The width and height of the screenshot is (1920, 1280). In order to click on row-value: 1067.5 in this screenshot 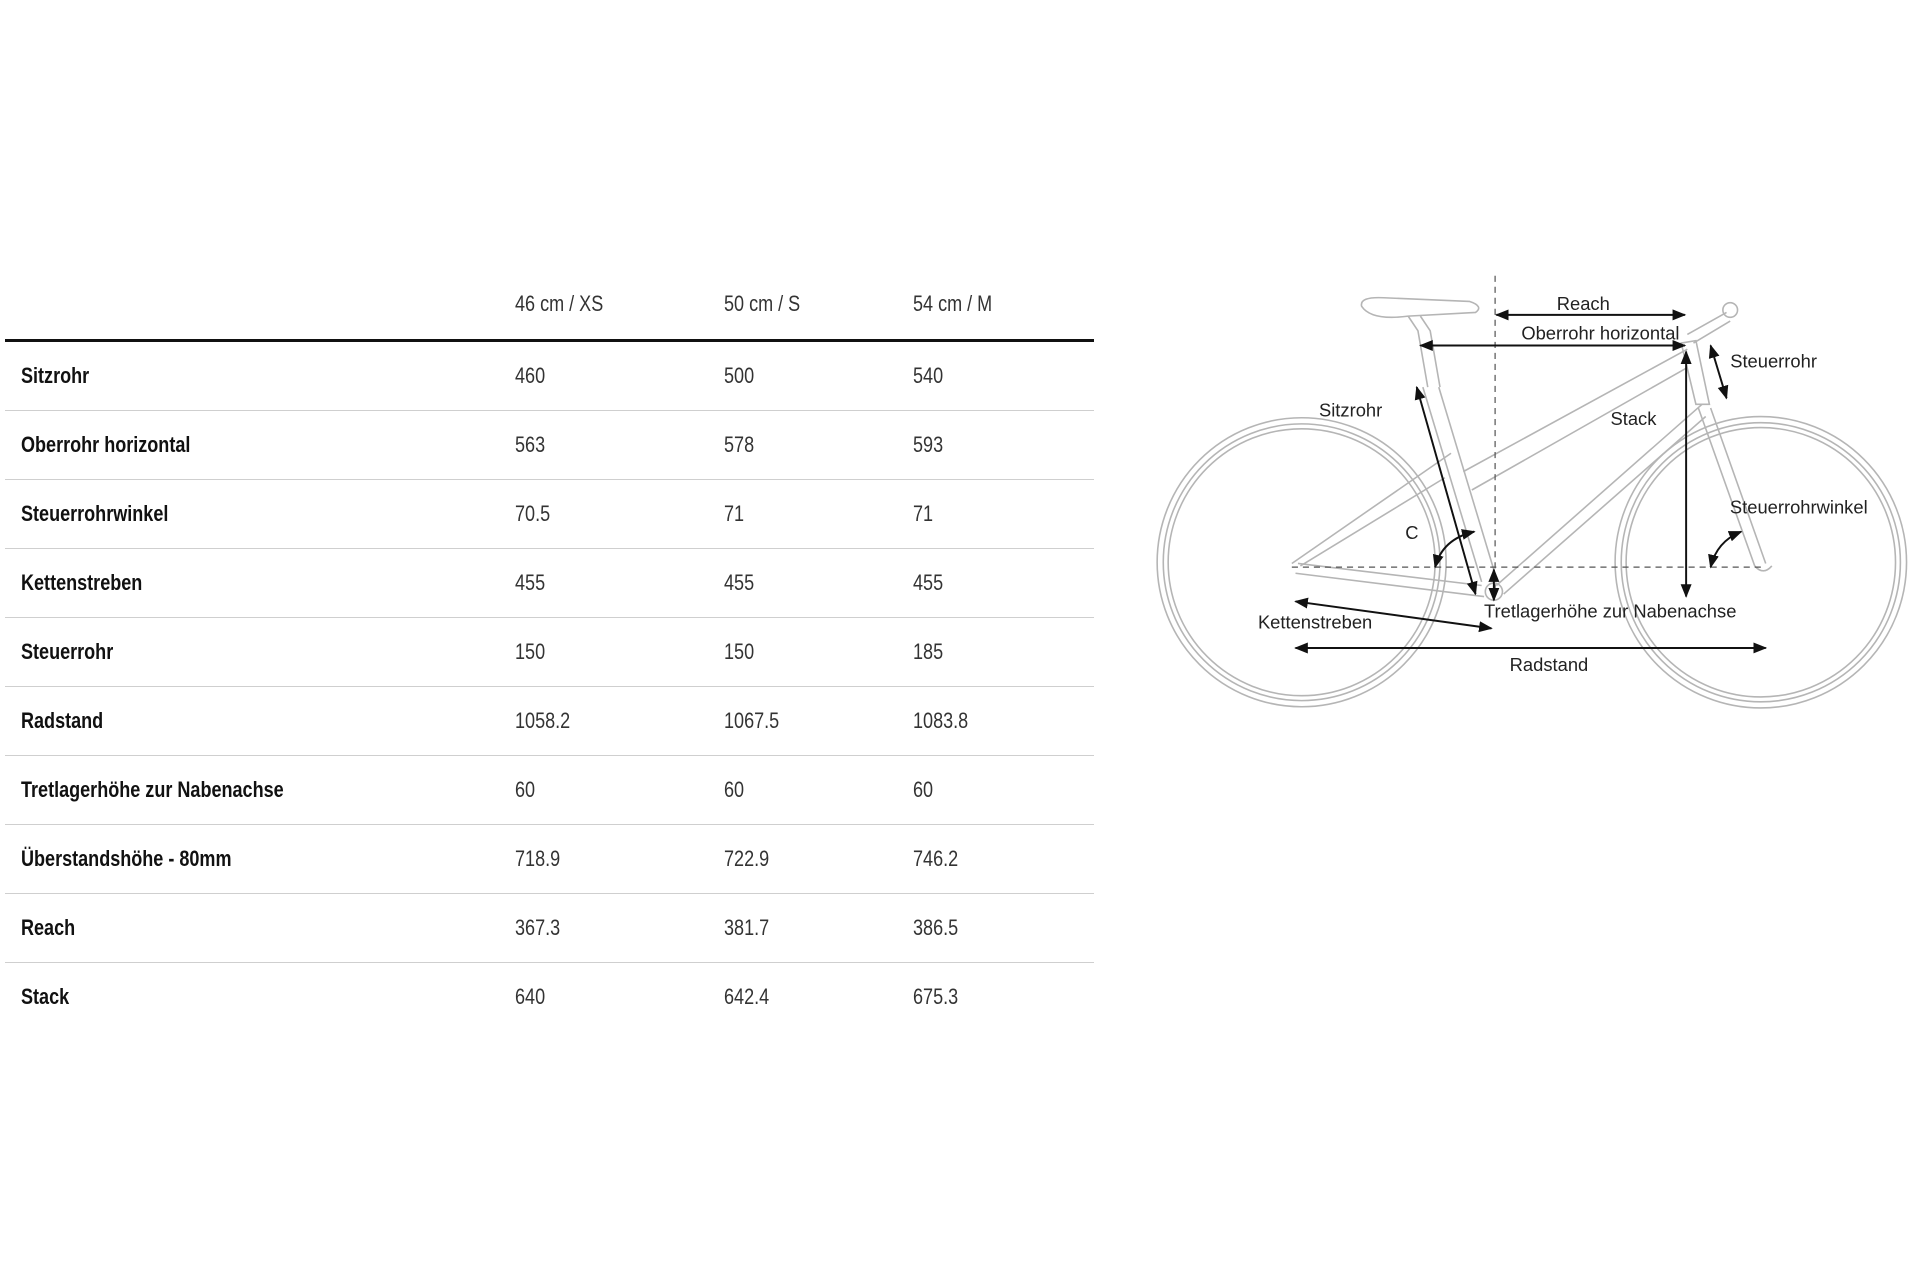, I will do `click(752, 720)`.